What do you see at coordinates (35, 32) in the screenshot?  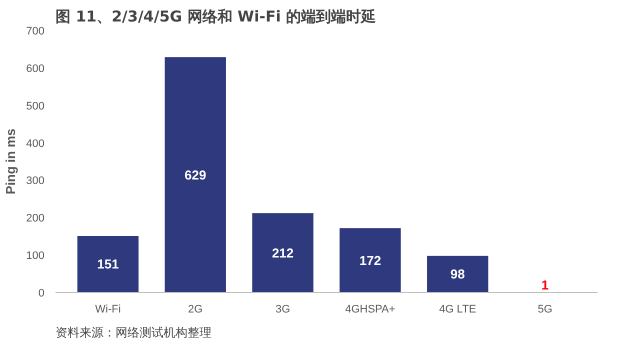 I see `y-tick-label: 700` at bounding box center [35, 32].